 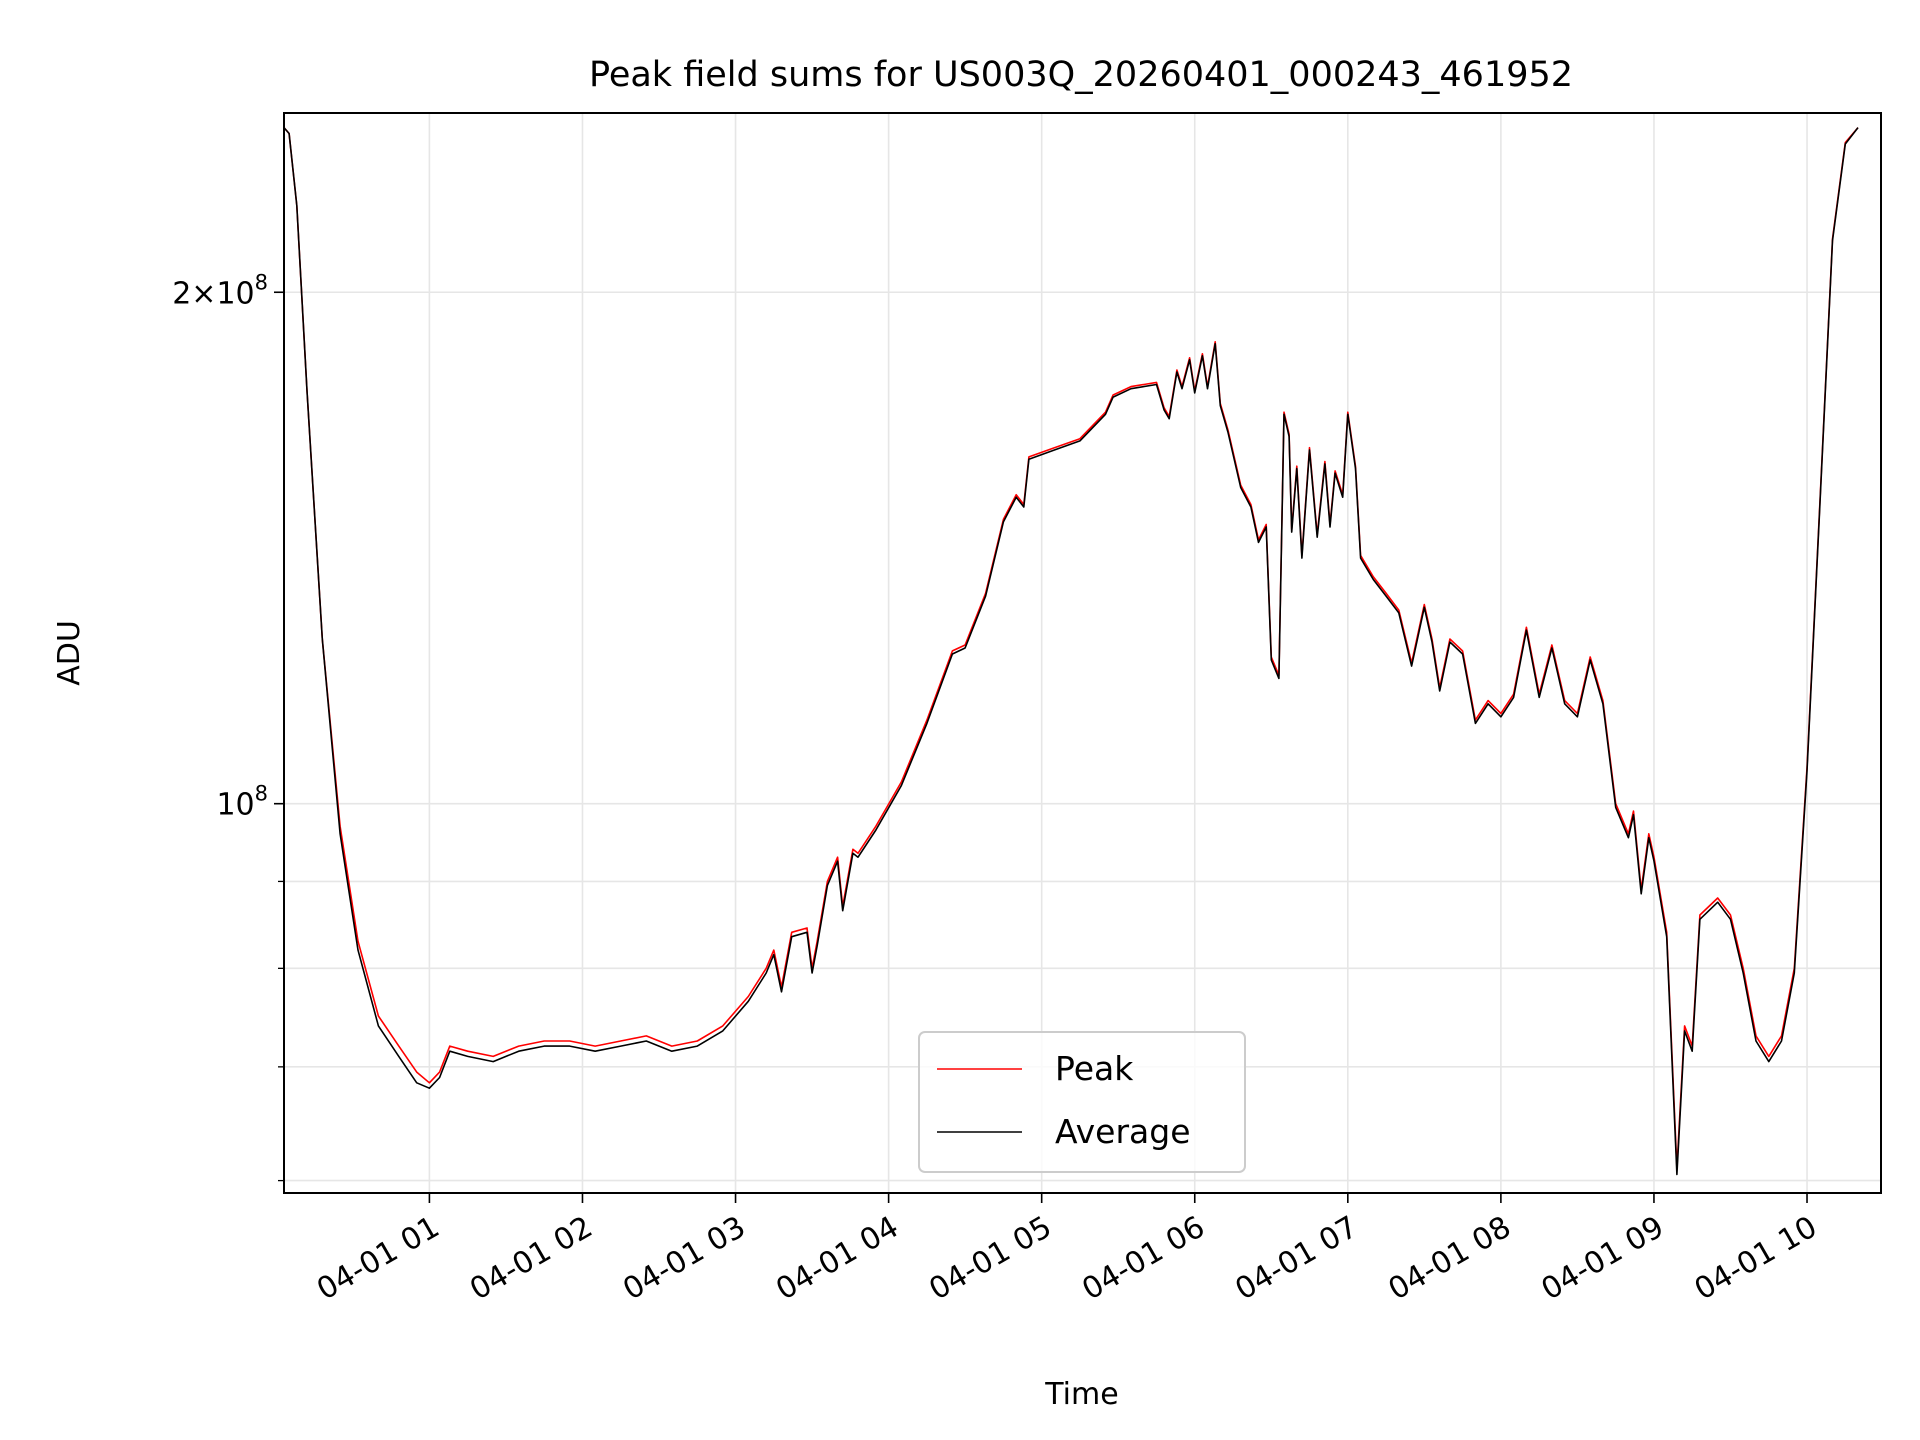 What do you see at coordinates (1094, 1068) in the screenshot?
I see `legend-label-peak: Peak` at bounding box center [1094, 1068].